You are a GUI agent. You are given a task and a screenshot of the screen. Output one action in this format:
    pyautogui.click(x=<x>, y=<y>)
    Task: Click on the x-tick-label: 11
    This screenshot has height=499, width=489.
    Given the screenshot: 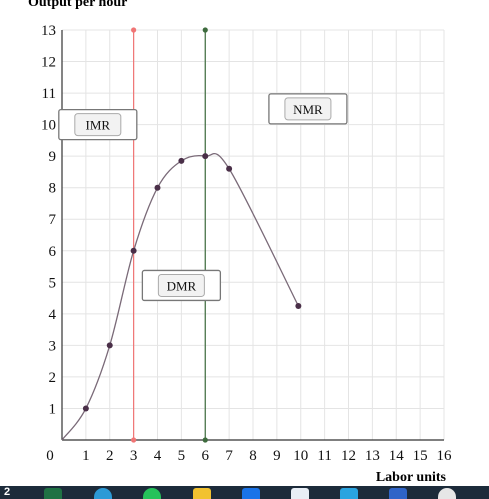 What is the action you would take?
    pyautogui.click(x=324, y=456)
    